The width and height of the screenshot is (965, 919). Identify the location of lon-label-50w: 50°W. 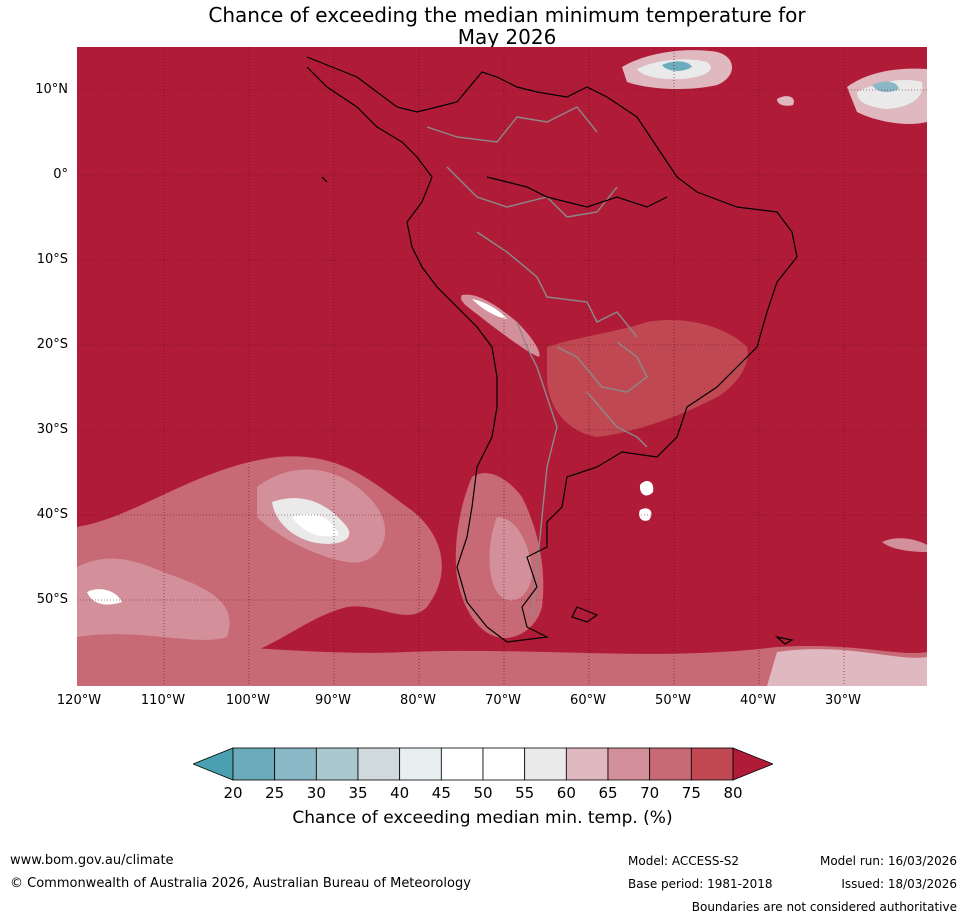
(673, 700).